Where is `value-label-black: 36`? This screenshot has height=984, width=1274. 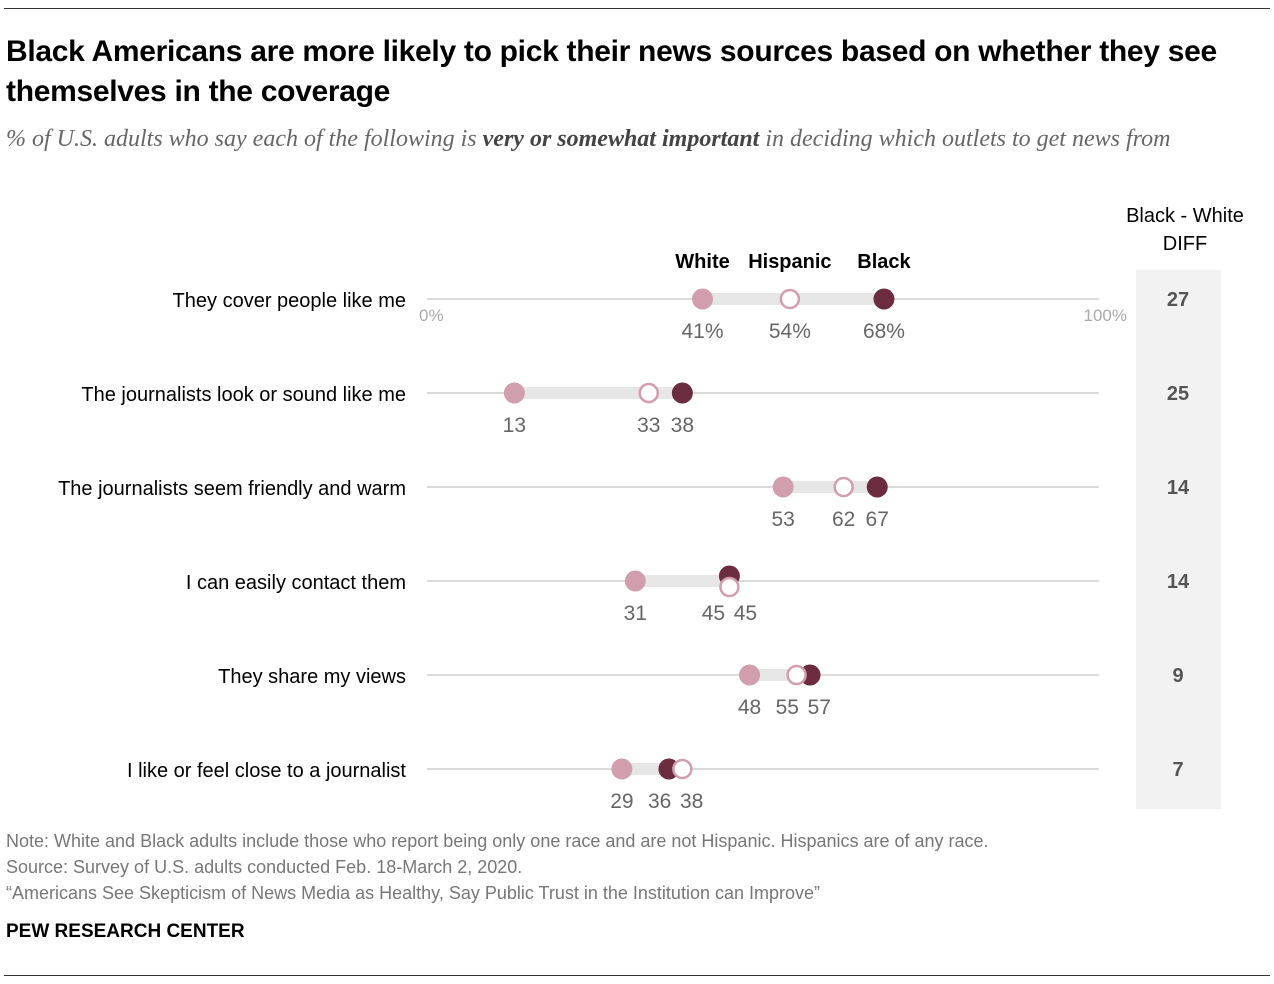
value-label-black: 36 is located at coordinates (659, 801).